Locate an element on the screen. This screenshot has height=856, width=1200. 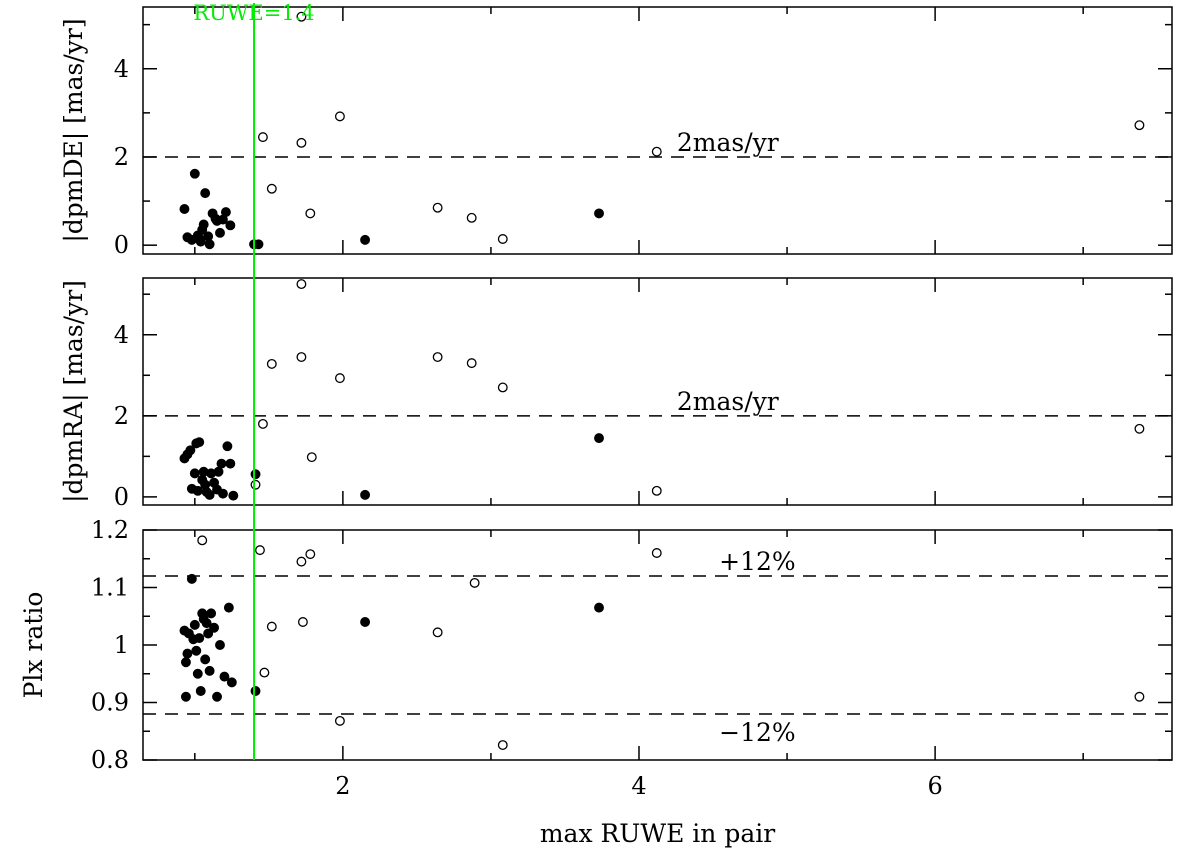
y-axis-title: |dpmDE| [mas/yr] is located at coordinates (74, 130).